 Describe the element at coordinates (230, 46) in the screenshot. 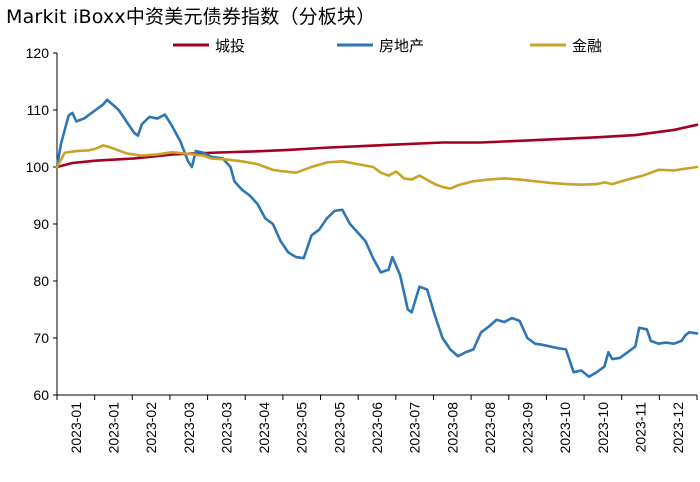

I see `legend-label-0: 城投` at that location.